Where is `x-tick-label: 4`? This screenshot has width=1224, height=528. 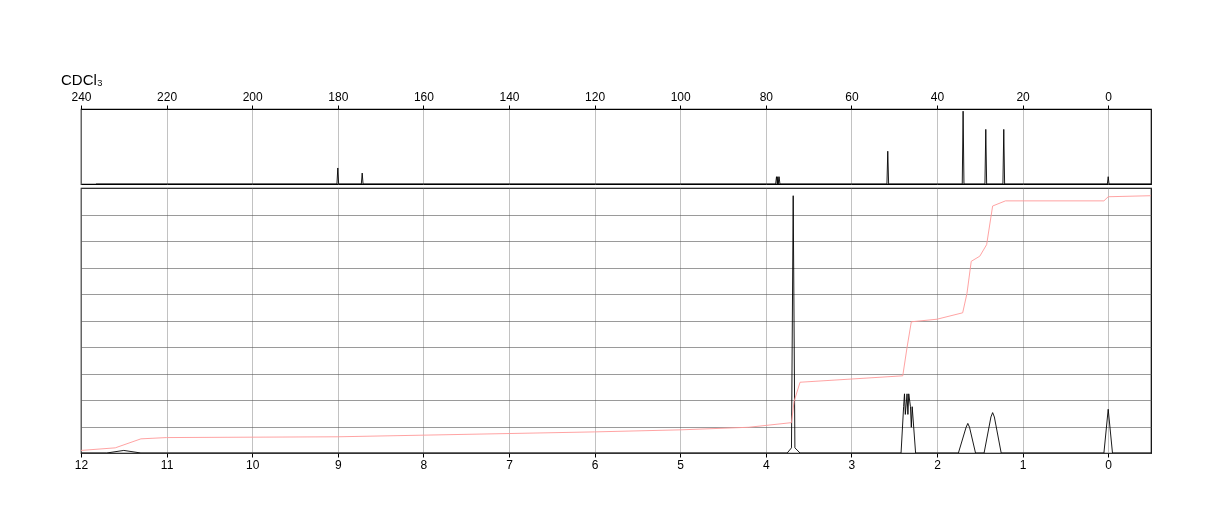
x-tick-label: 4 is located at coordinates (766, 464).